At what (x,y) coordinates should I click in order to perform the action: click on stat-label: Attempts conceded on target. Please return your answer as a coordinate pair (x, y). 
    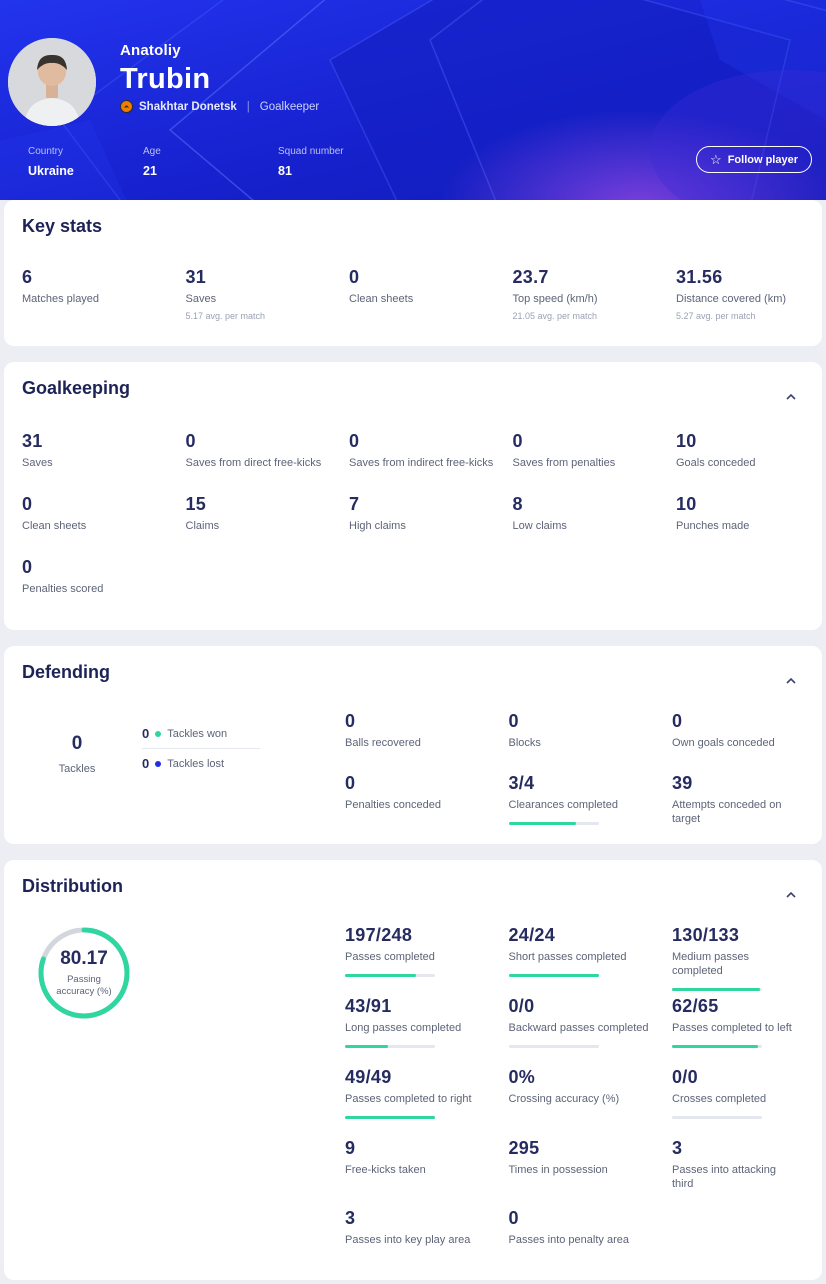
    Looking at the image, I should click on (727, 812).